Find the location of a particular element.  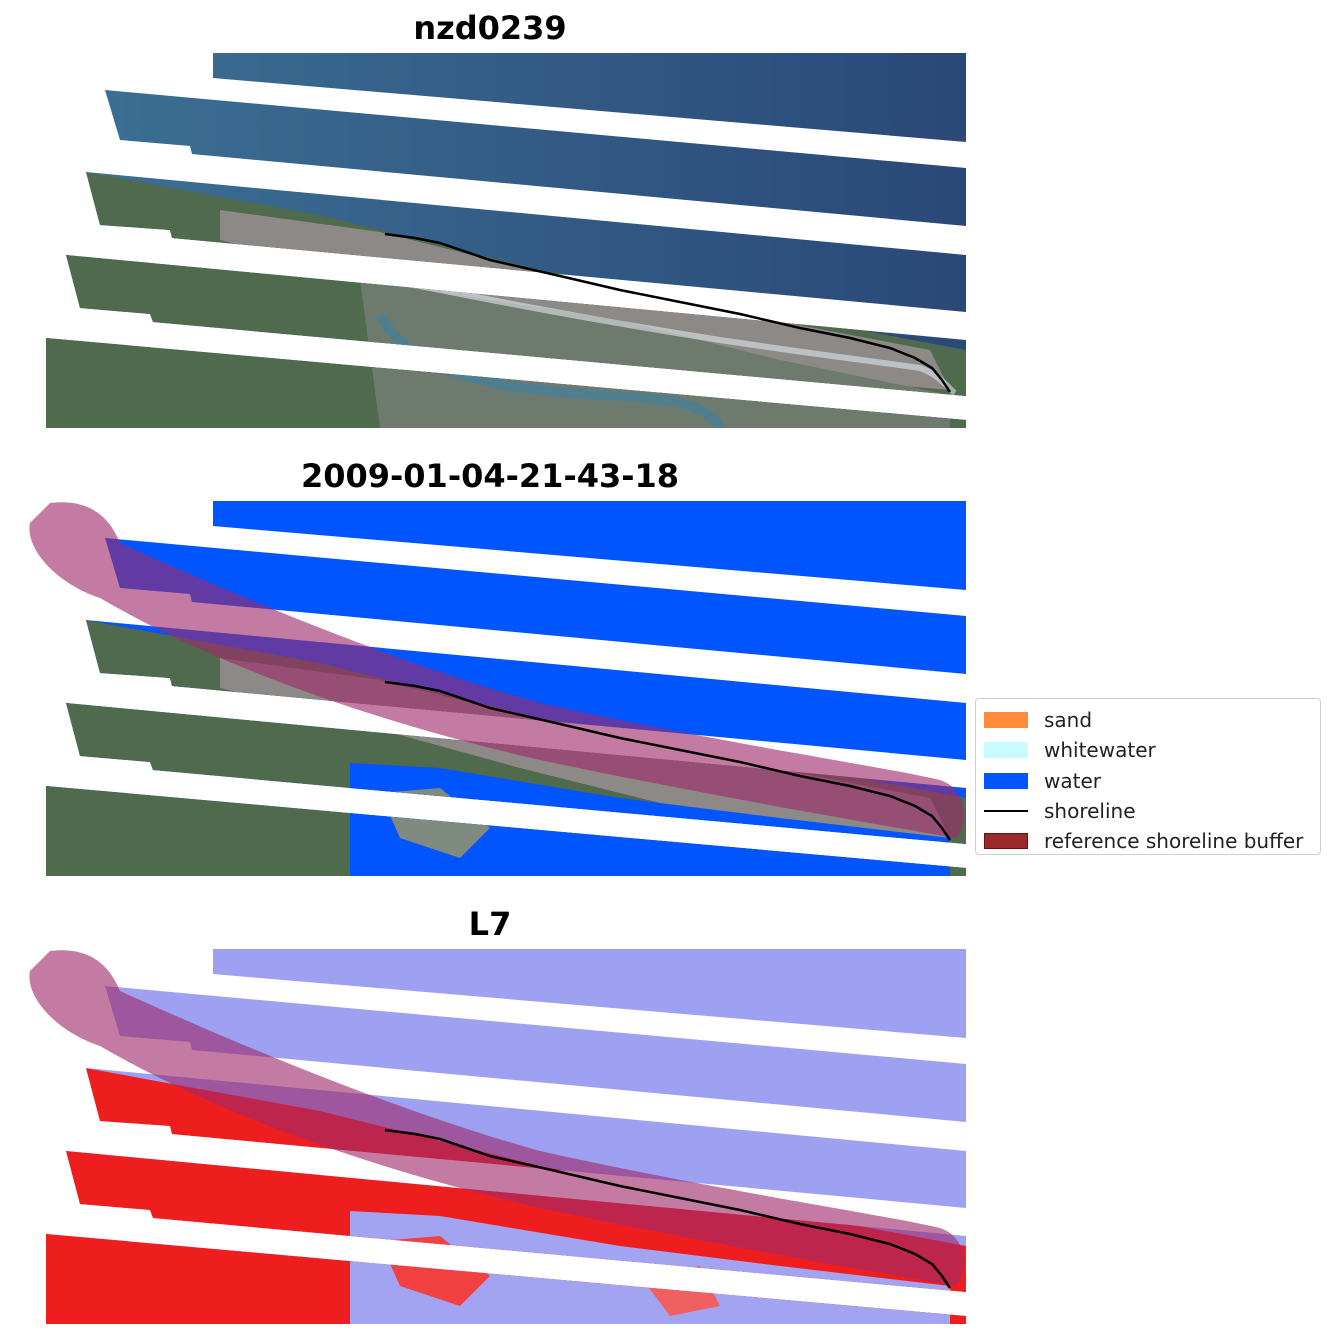

legend-item-buffer: reference shoreline buffer is located at coordinates (1148, 841).